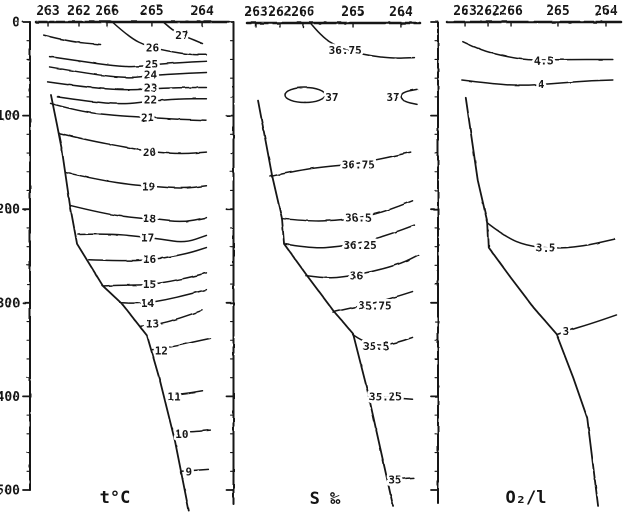 This screenshot has width=631, height=514. What do you see at coordinates (148, 187) in the screenshot?
I see `contour-label-19: 19` at bounding box center [148, 187].